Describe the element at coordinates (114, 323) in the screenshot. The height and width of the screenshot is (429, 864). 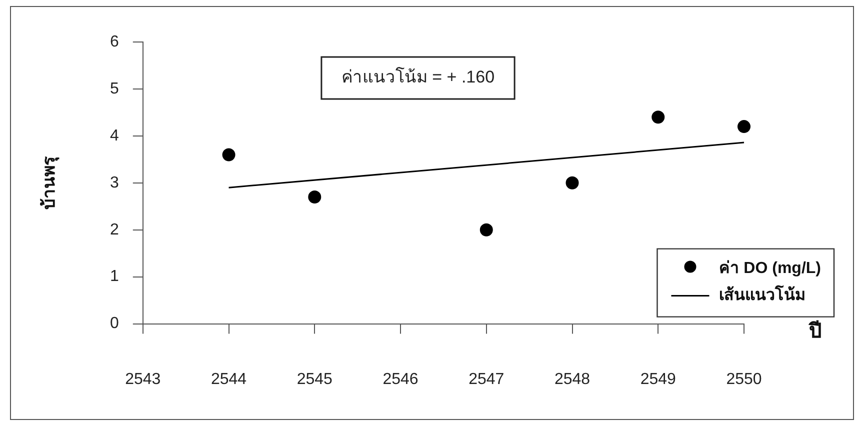
I see `y-tick-label: 0` at that location.